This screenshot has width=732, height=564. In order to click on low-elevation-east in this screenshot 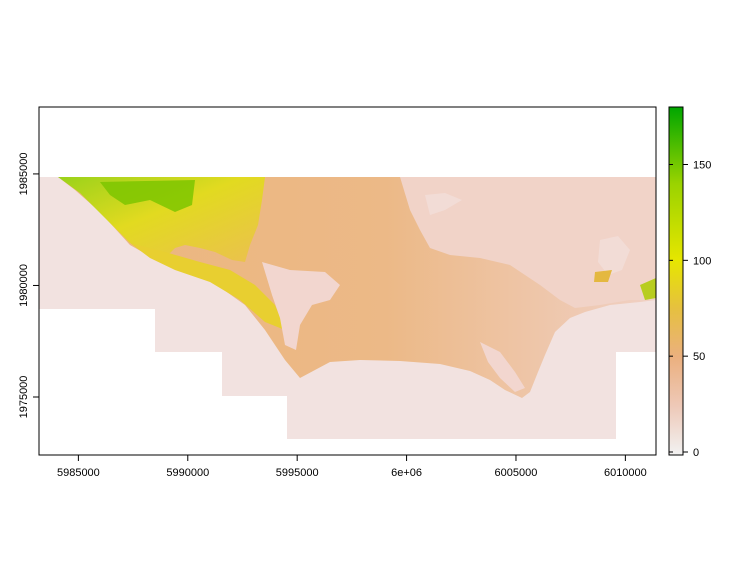, I will do `click(528, 242)`.